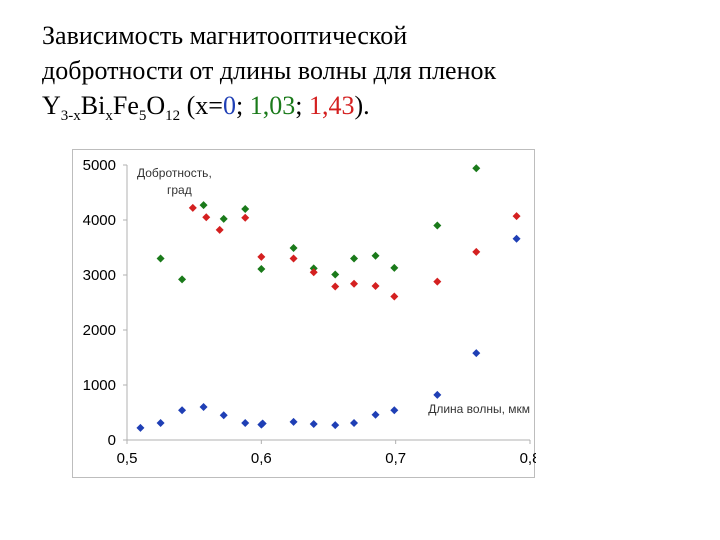 The height and width of the screenshot is (540, 720). What do you see at coordinates (99, 220) in the screenshot?
I see `y-tick-label: 4000` at bounding box center [99, 220].